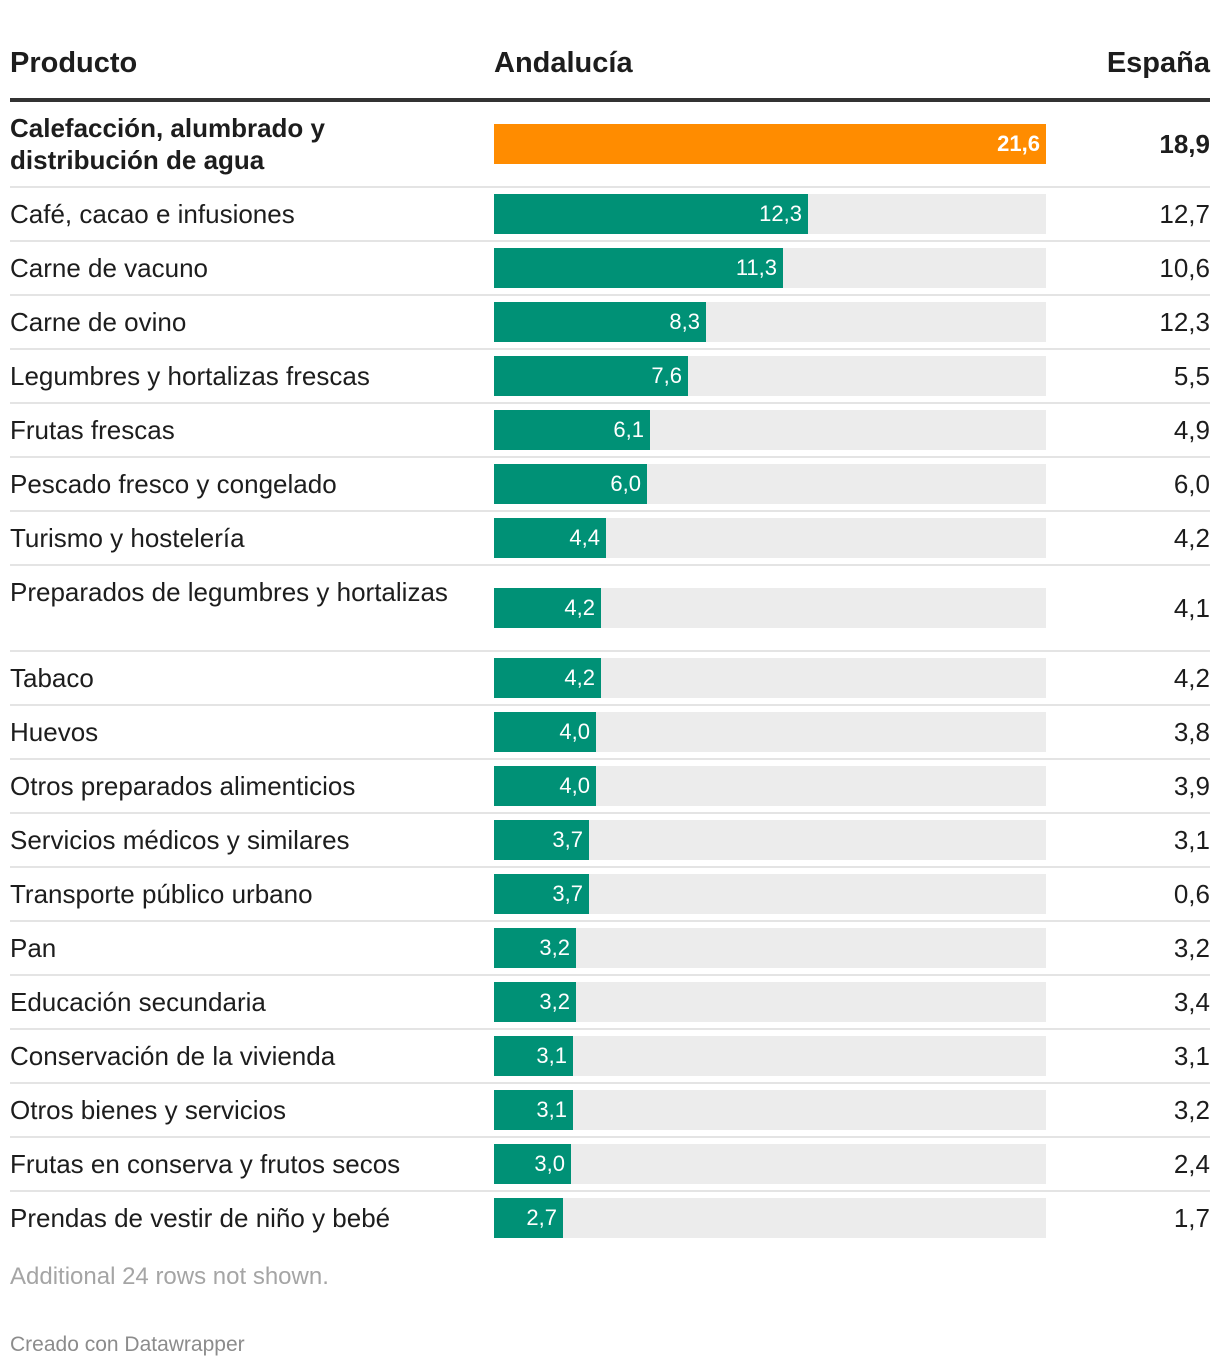 The image size is (1220, 1370). What do you see at coordinates (190, 376) in the screenshot?
I see `row-product-label: Legumbres y hortalizas frescas` at bounding box center [190, 376].